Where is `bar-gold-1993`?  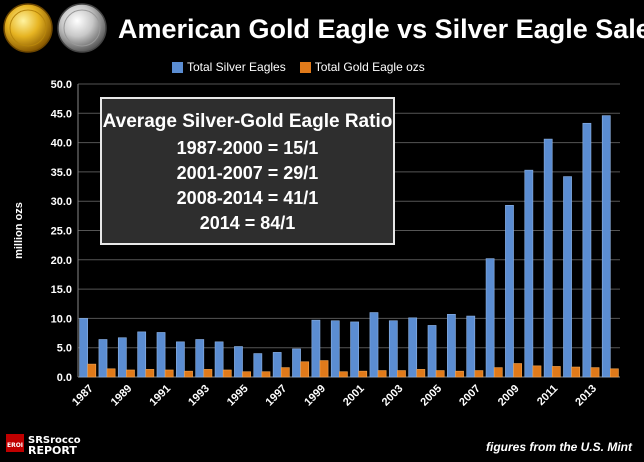 bar-gold-1993 is located at coordinates (208, 373).